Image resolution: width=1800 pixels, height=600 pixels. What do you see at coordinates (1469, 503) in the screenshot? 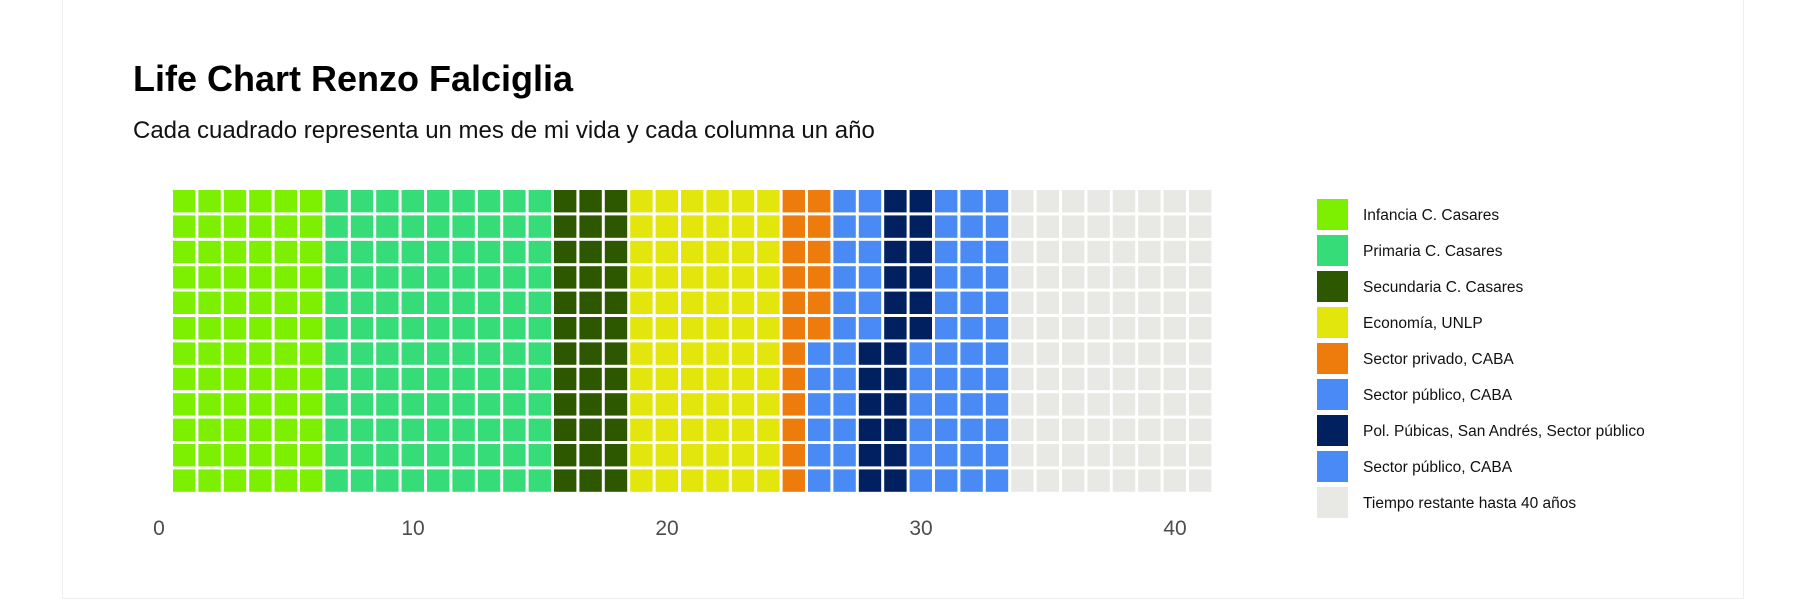
I see `legend-label: Tiempo restante hasta 40 años` at bounding box center [1469, 503].